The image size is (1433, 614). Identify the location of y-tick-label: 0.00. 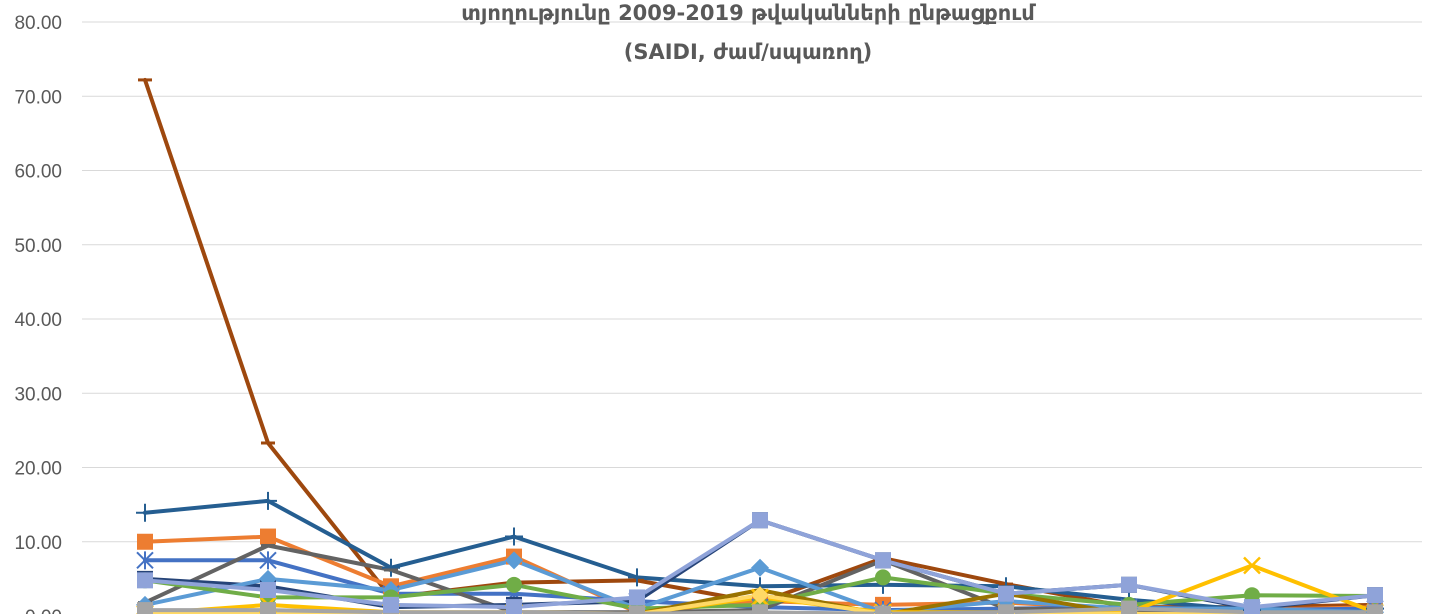
(43, 610).